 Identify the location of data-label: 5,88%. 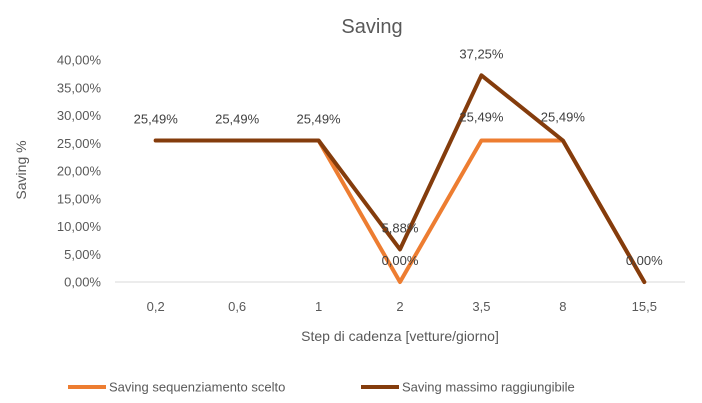
(400, 227).